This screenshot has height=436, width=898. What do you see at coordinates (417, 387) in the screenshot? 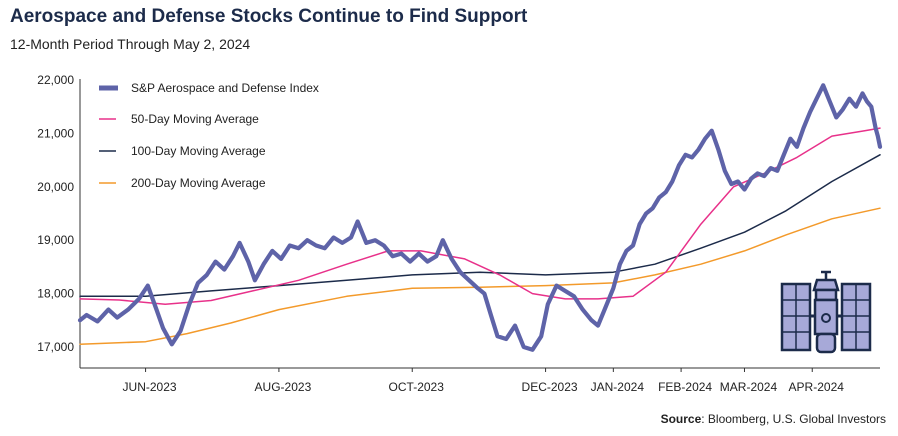
I see `x-tick-label: OCT-2023` at bounding box center [417, 387].